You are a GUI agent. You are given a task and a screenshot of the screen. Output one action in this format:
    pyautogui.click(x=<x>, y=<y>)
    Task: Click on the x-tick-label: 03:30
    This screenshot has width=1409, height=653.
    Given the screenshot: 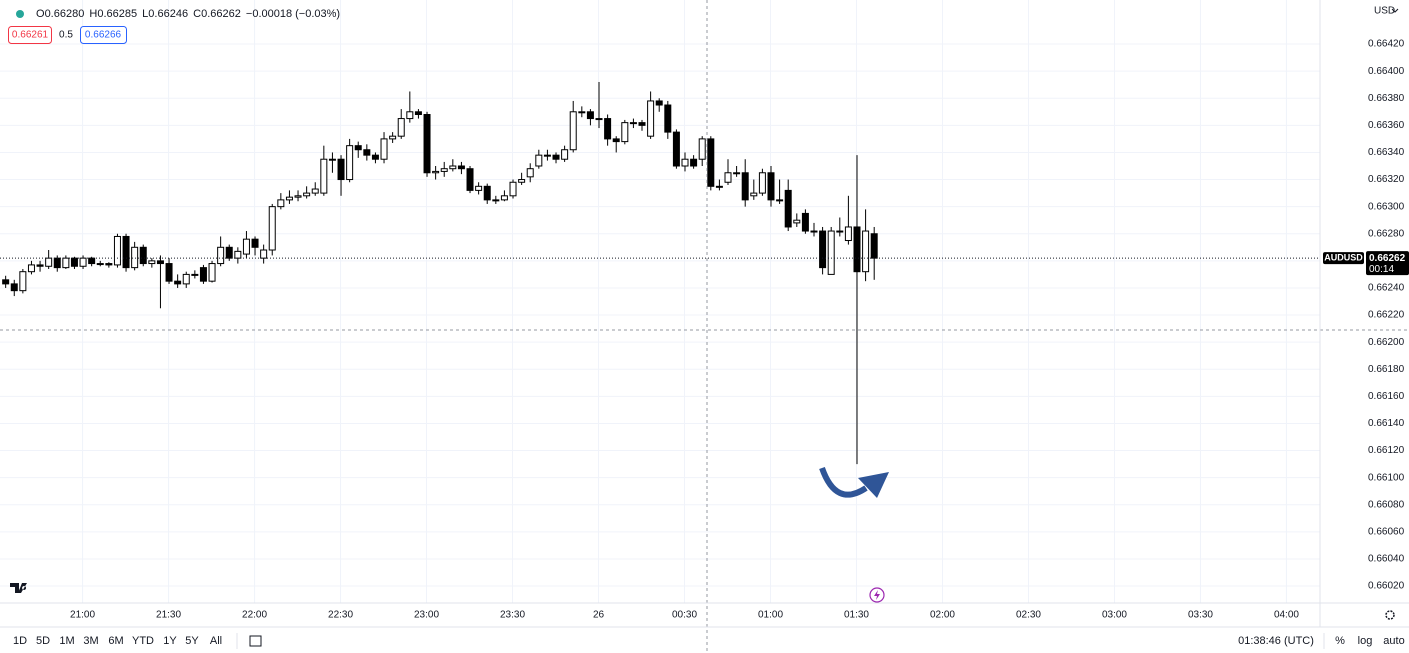 What is the action you would take?
    pyautogui.click(x=1200, y=615)
    